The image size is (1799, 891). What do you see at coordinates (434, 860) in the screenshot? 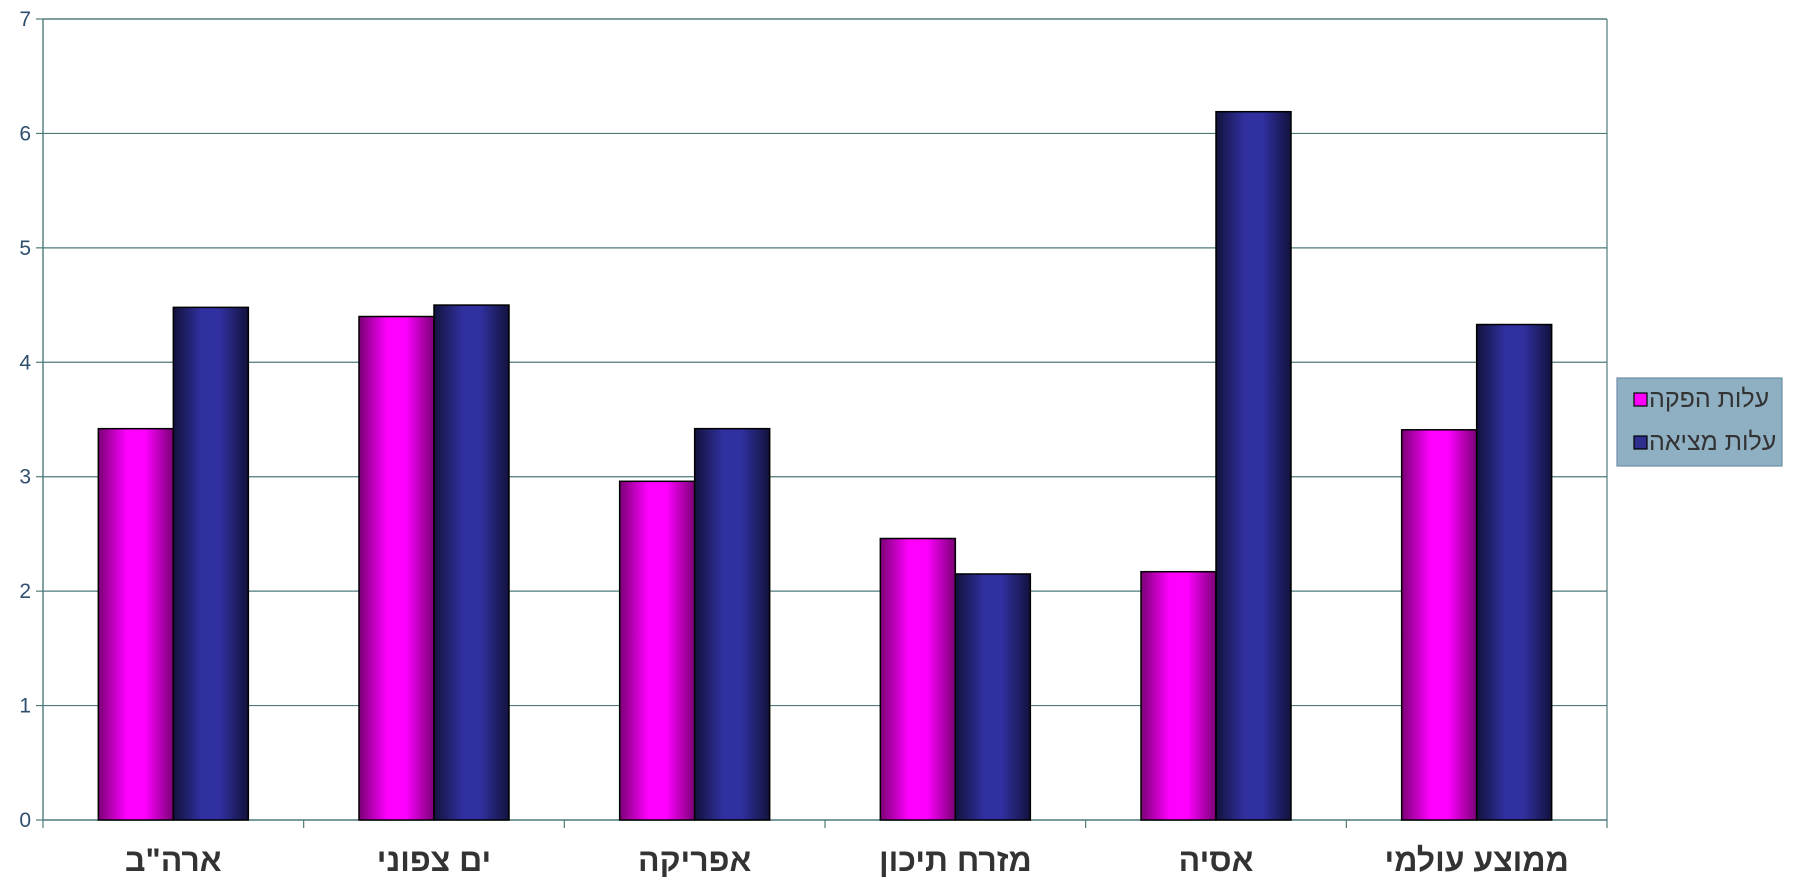
I see `x-tick-label: ים צפוני` at bounding box center [434, 860].